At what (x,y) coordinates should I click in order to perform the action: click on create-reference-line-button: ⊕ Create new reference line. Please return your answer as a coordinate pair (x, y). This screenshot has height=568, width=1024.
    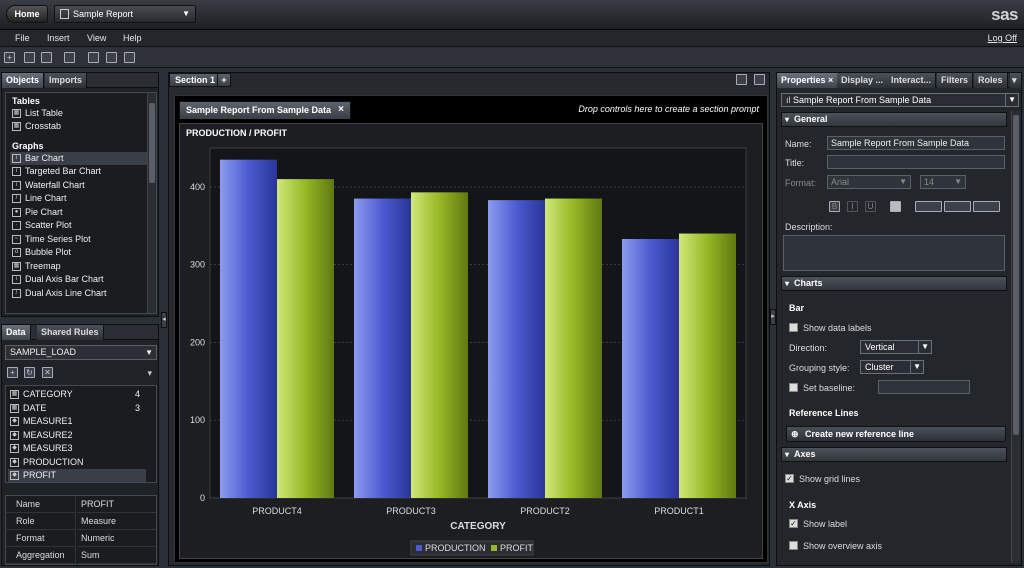
    Looking at the image, I should click on (896, 434).